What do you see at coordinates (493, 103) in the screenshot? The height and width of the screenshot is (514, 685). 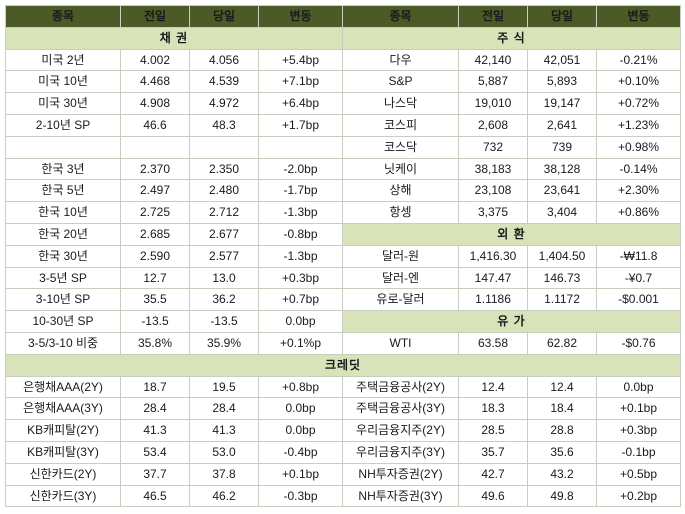 I see `prev-value-cell: 19,010` at bounding box center [493, 103].